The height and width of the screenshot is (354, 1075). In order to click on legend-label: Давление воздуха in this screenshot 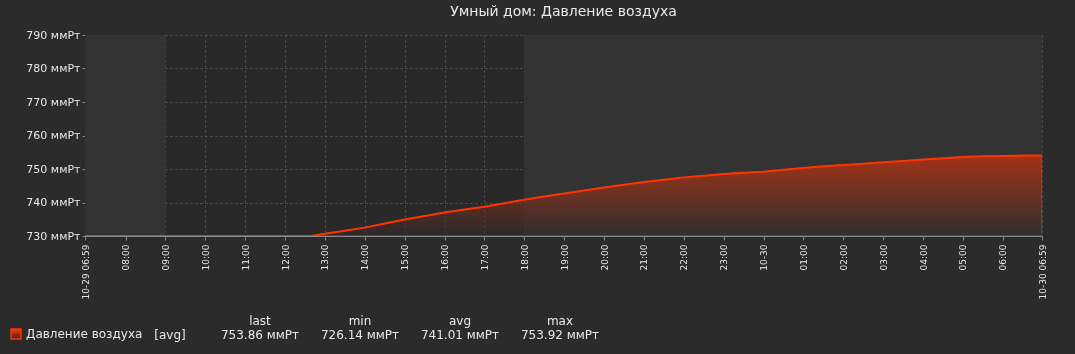, I will do `click(84, 334)`.